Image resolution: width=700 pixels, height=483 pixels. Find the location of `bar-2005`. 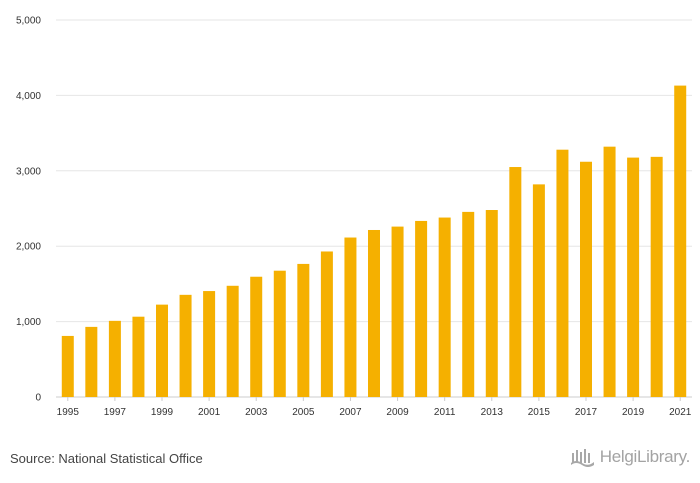

bar-2005 is located at coordinates (303, 330).